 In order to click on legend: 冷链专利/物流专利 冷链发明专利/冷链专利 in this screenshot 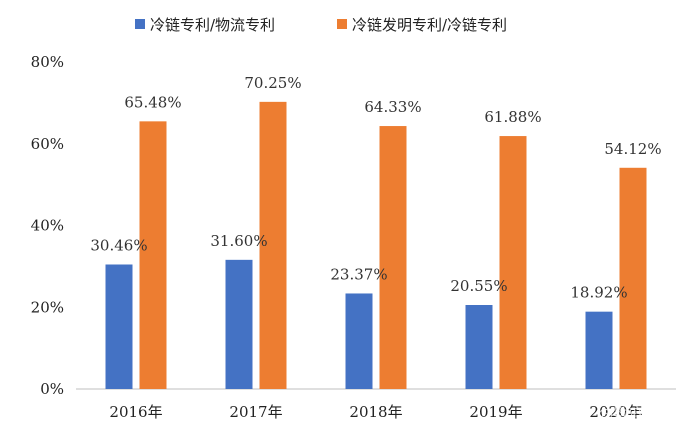, I will do `click(321, 25)`.